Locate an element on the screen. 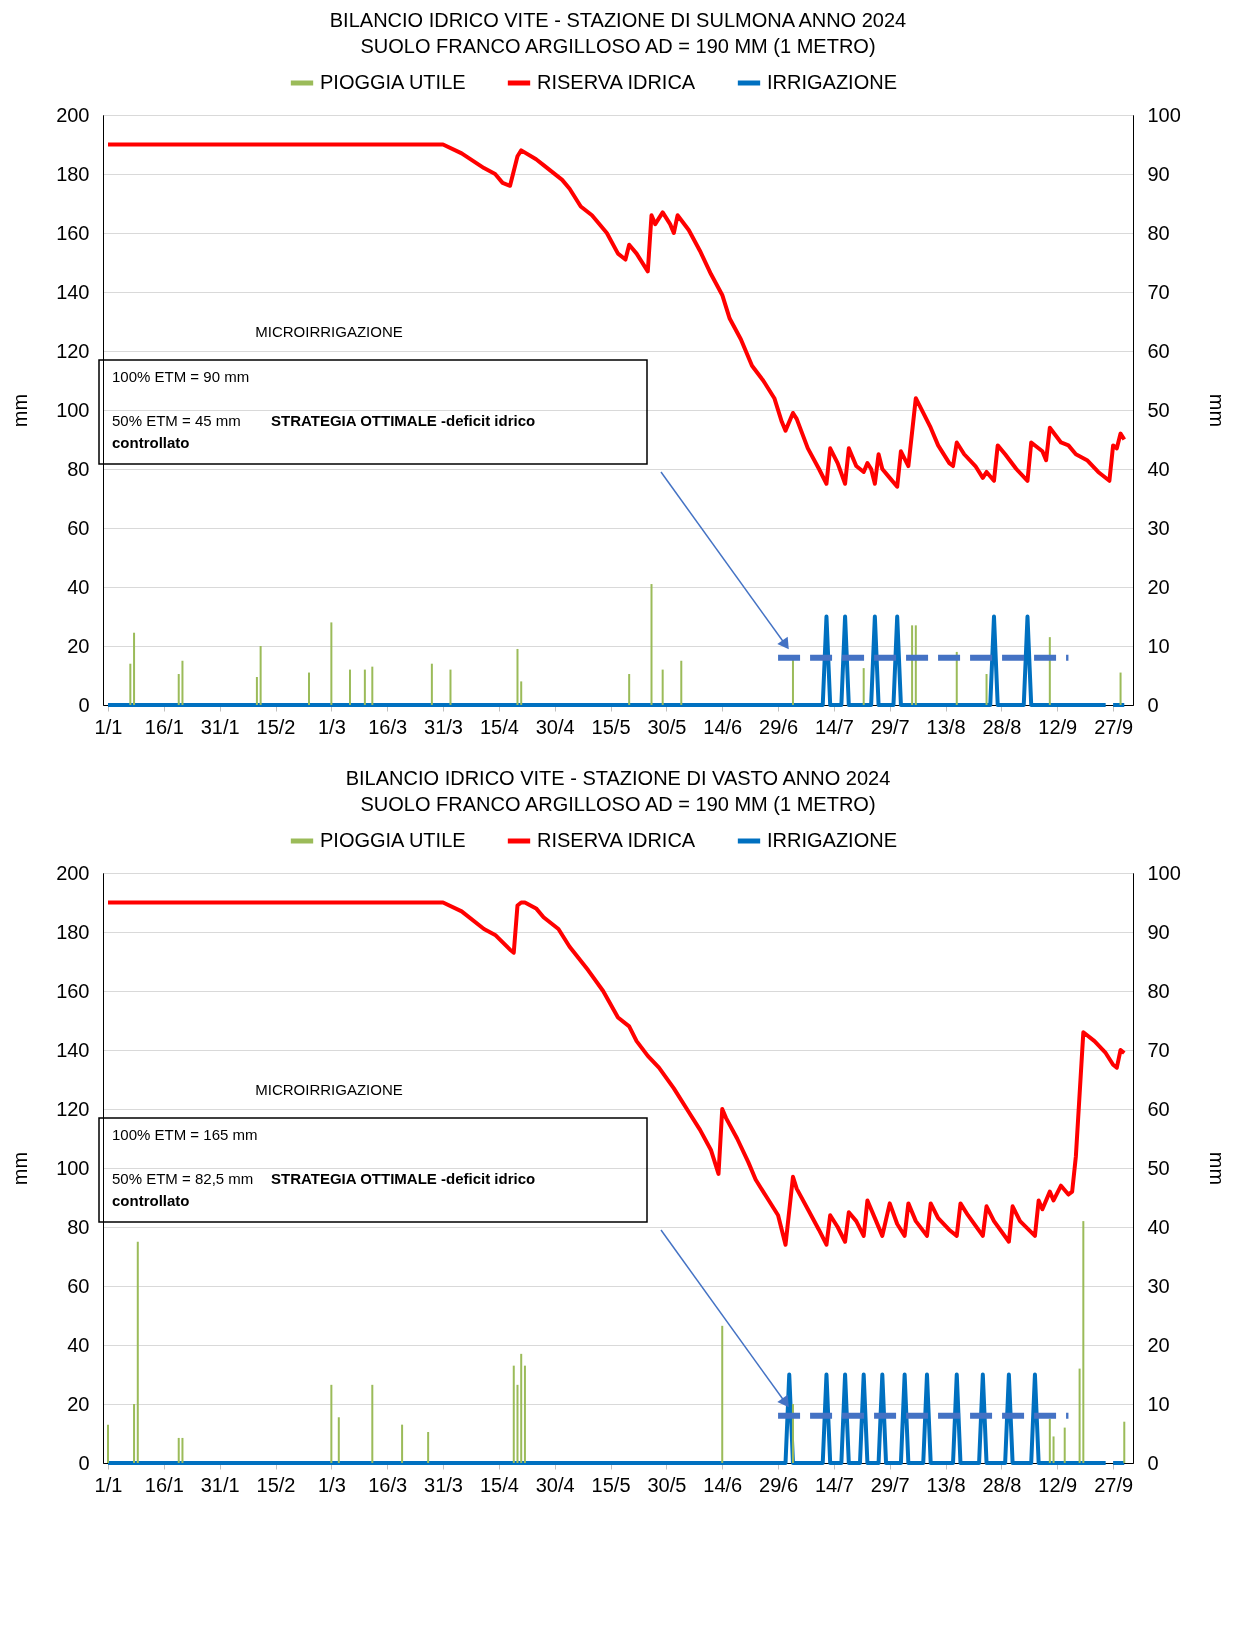 The image size is (1250, 1636). annotation: 50% ETM = 82,5 mm is located at coordinates (183, 1178).